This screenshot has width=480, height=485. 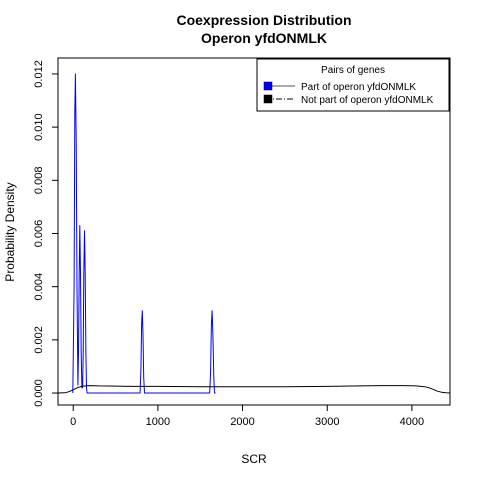 I want to click on legend-label-not-part: Not part of operon yfdONMLK, so click(x=367, y=100).